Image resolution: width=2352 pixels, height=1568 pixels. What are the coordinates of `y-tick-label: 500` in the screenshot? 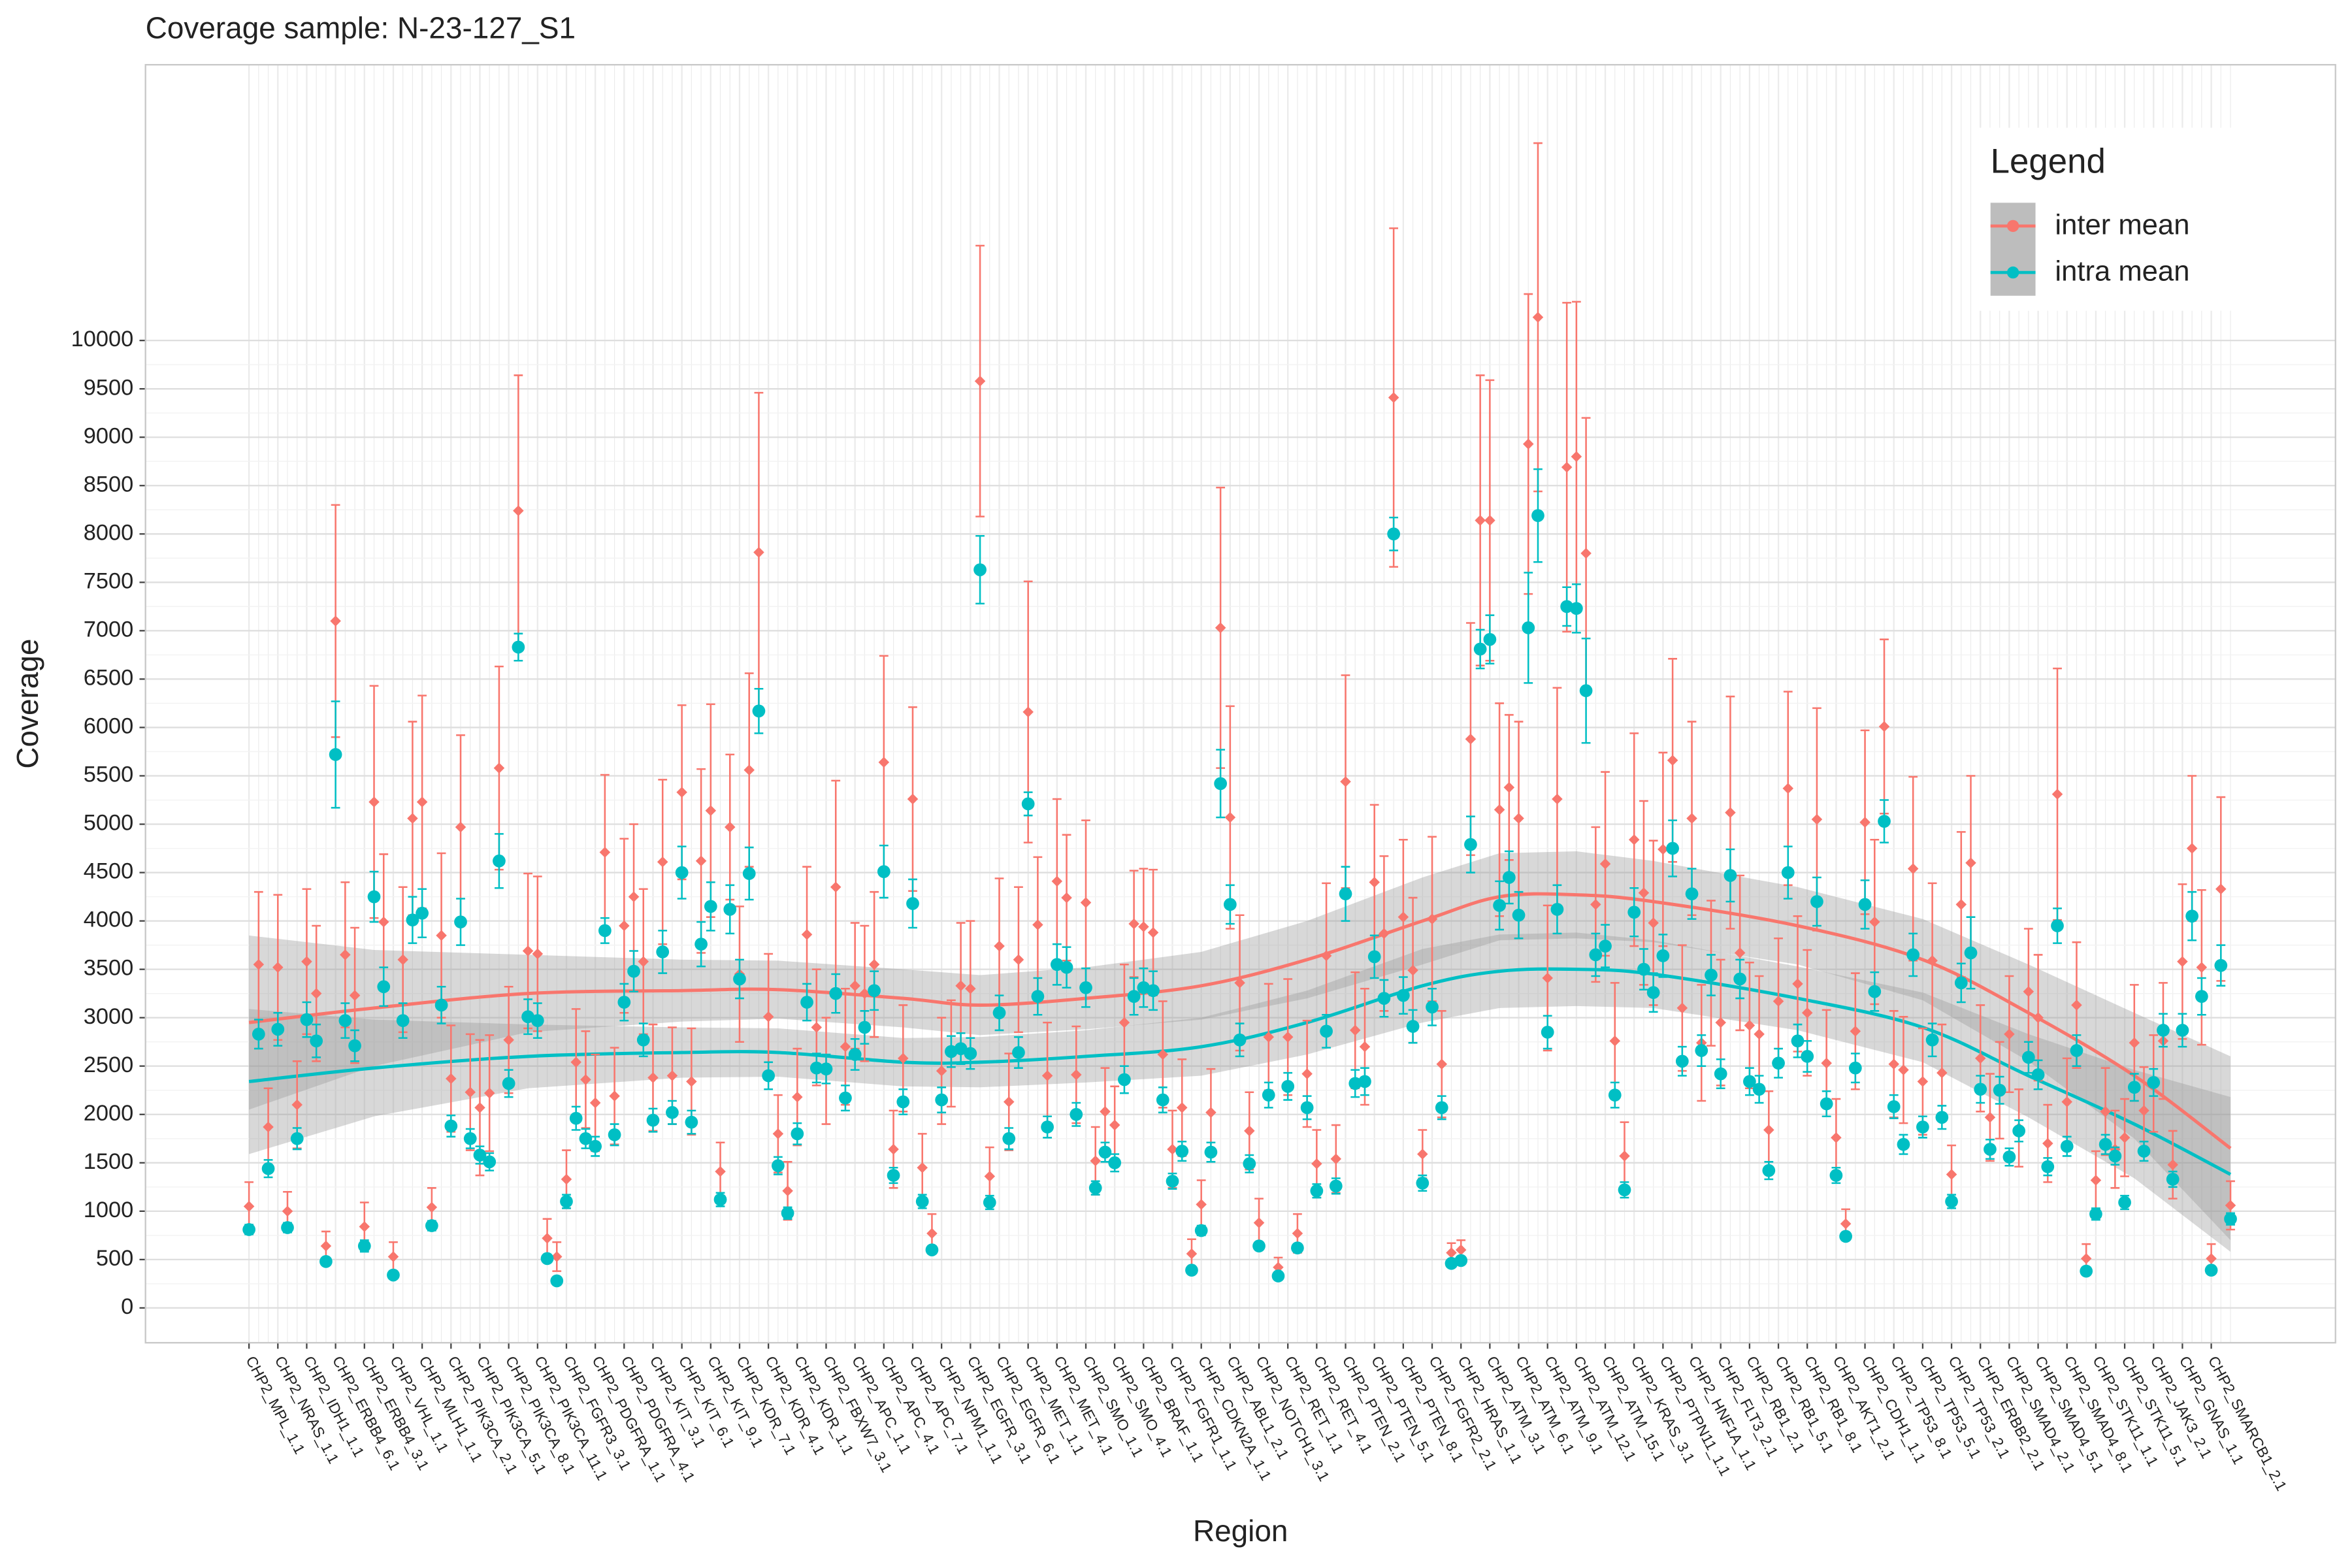 It's located at (114, 1258).